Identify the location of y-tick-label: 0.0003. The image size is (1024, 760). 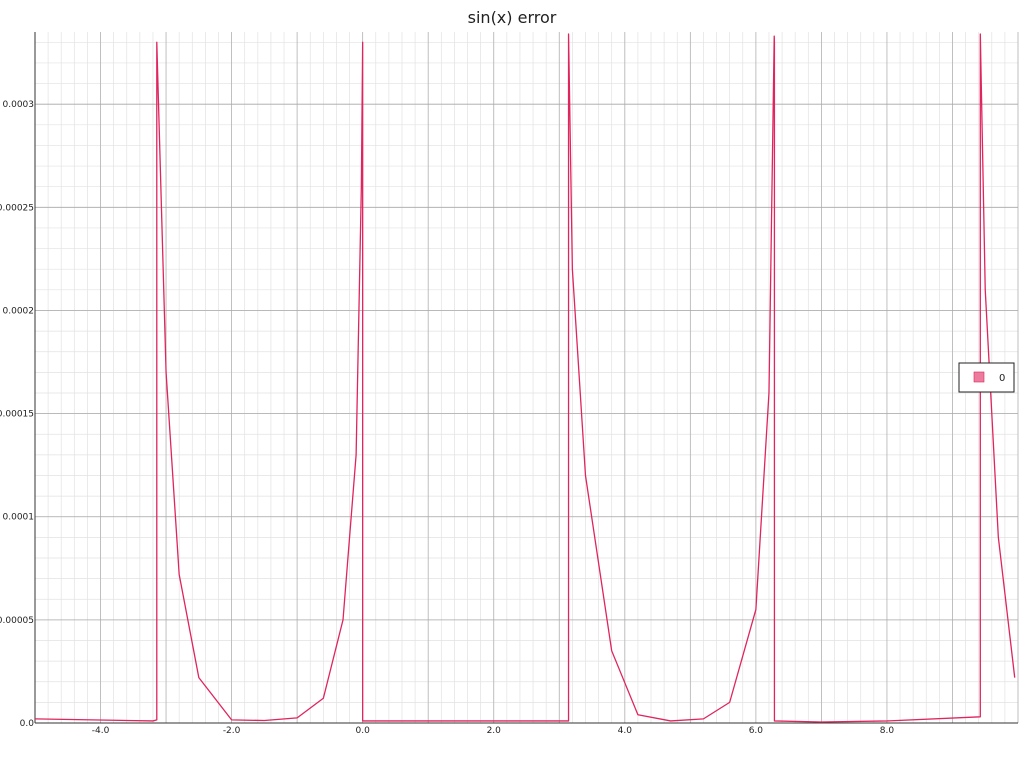
(19, 105).